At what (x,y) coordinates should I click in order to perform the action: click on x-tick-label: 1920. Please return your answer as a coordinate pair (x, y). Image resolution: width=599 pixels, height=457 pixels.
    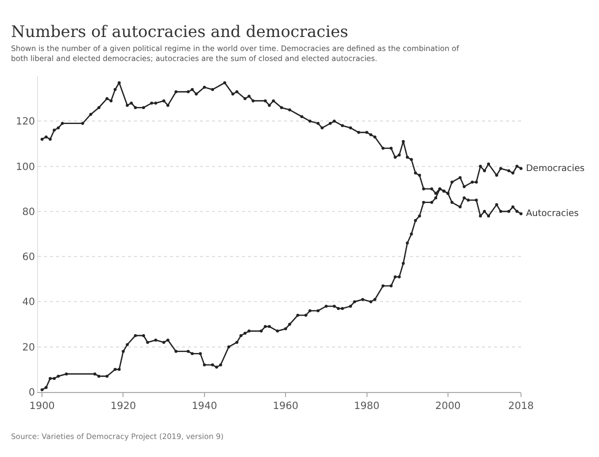
    Looking at the image, I should click on (123, 406).